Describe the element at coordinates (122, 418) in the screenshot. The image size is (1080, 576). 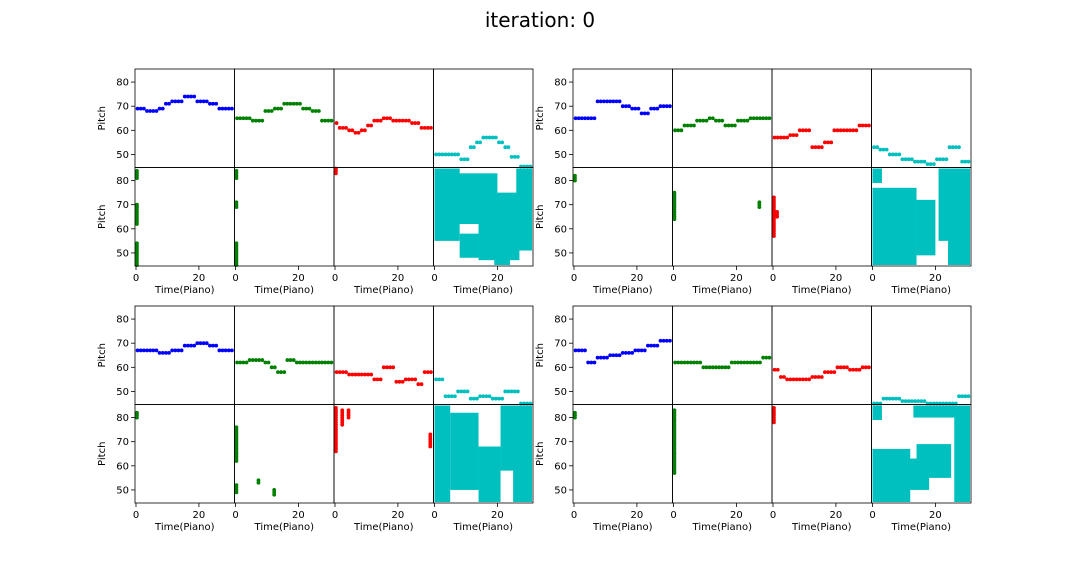
I see `panel-C-r1c0-ytick-label: 80` at that location.